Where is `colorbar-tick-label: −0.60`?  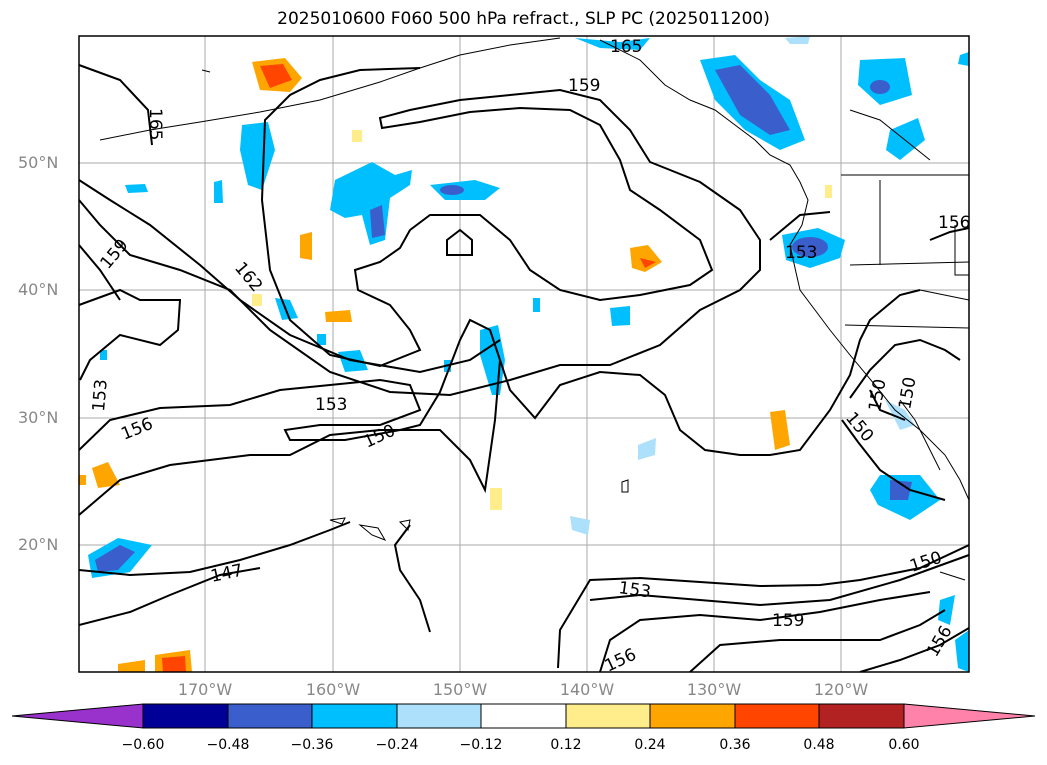
colorbar-tick-label: −0.60 is located at coordinates (143, 745).